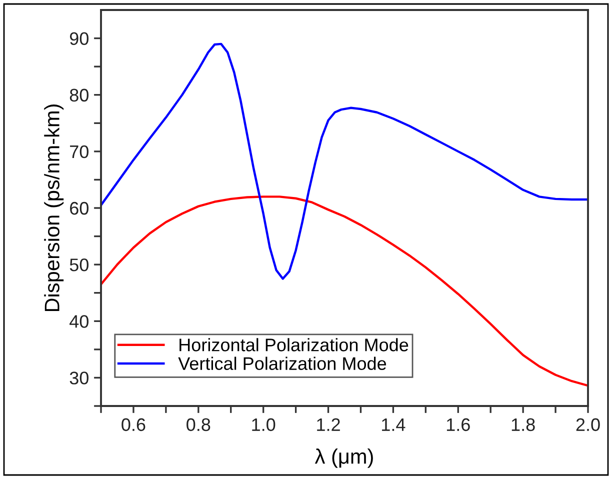 The height and width of the screenshot is (479, 612). I want to click on x-tick-label: 0.6, so click(134, 425).